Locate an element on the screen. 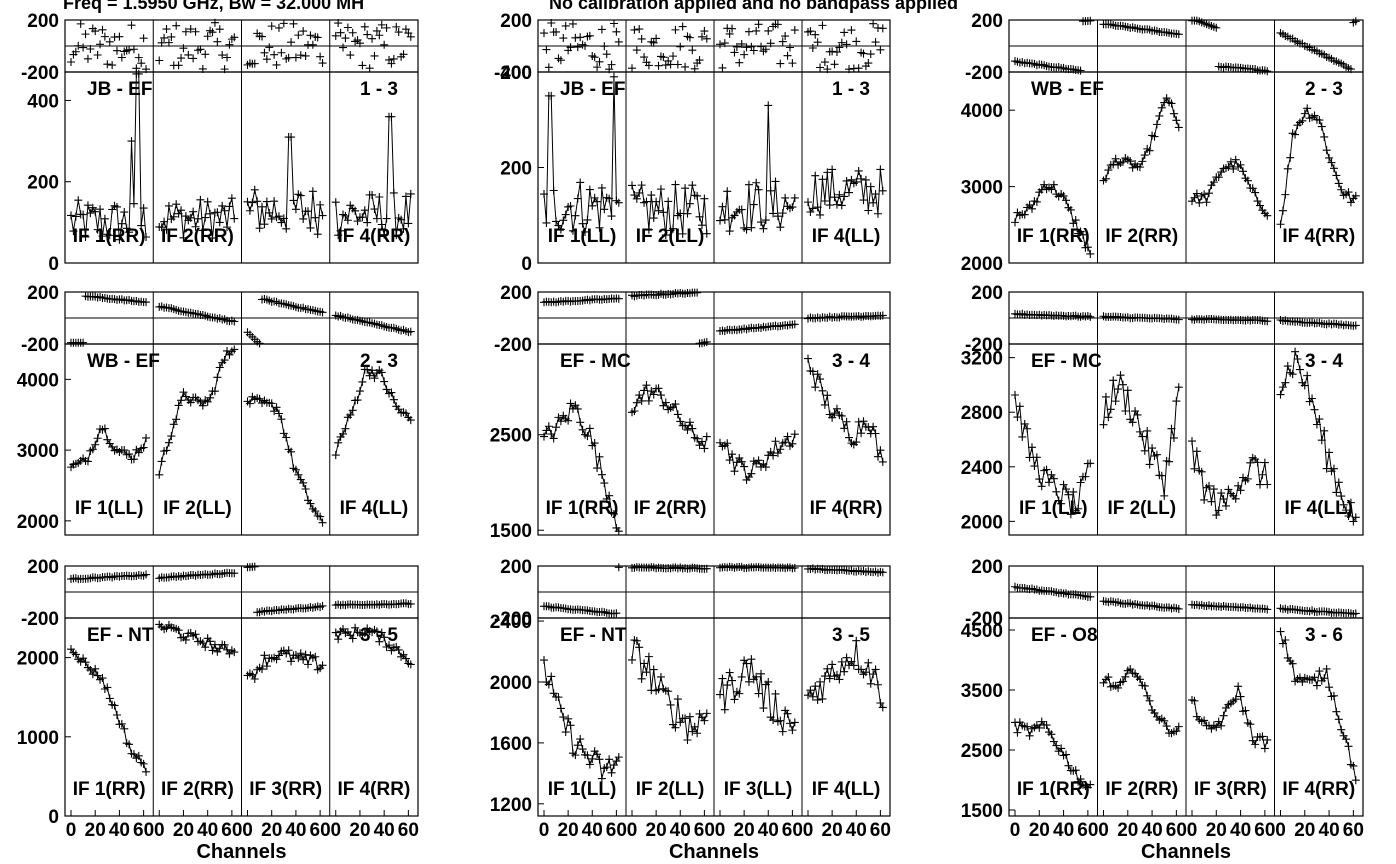  sub-panel: IF 1(LL) is located at coordinates (581, 133).